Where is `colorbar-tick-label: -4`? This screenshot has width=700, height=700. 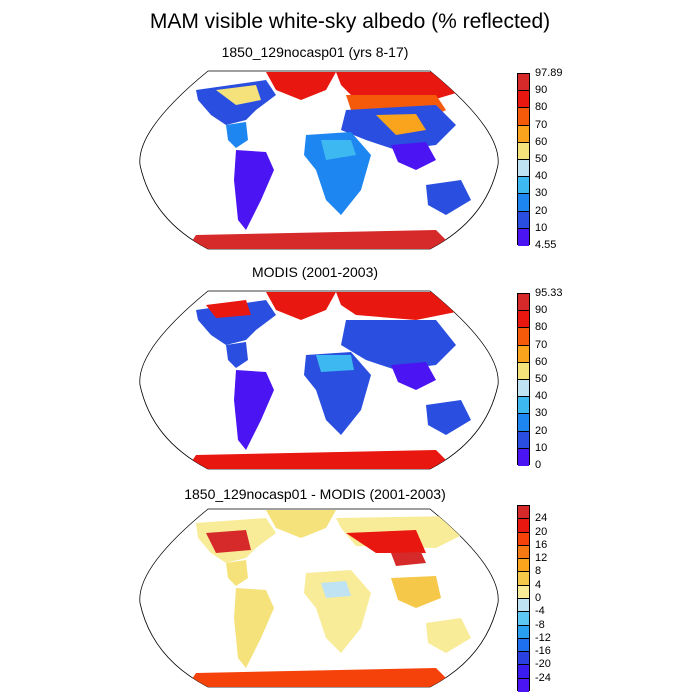
colorbar-tick-label: -4 is located at coordinates (540, 611).